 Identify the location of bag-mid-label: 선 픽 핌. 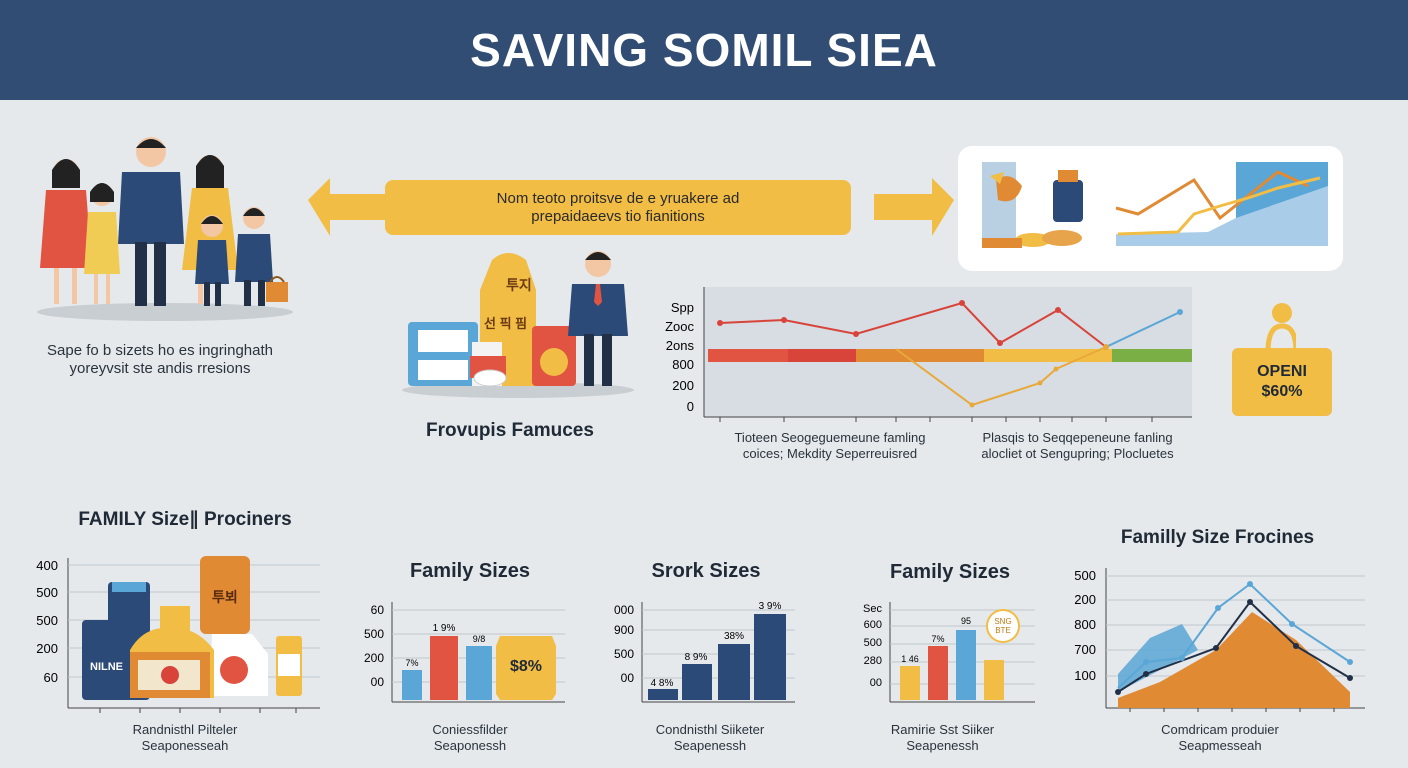
(505, 323).